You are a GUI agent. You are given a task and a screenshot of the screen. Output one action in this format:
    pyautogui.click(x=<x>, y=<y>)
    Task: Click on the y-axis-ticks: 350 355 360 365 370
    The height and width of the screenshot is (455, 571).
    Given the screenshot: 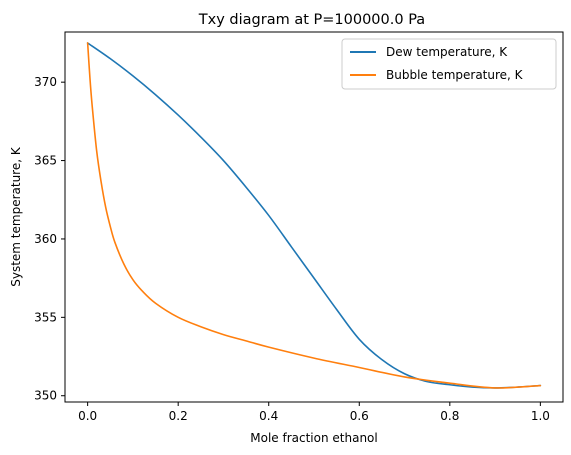 What is the action you would take?
    pyautogui.click(x=49, y=239)
    